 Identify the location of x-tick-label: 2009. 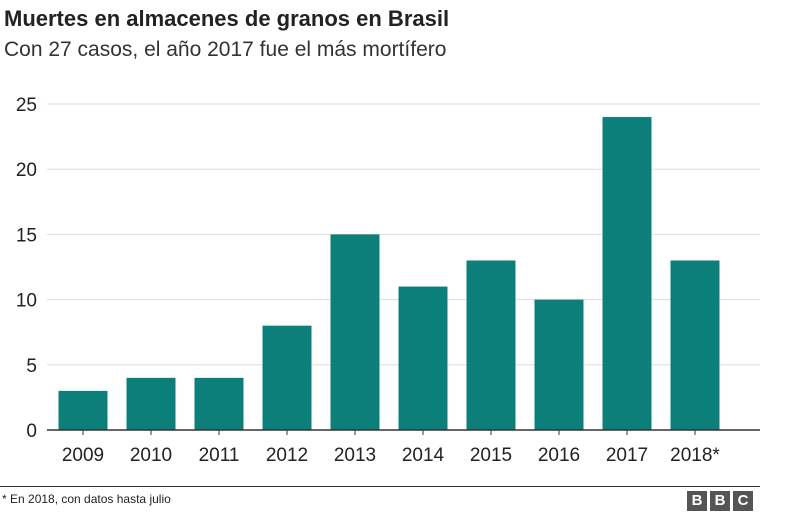
(83, 455).